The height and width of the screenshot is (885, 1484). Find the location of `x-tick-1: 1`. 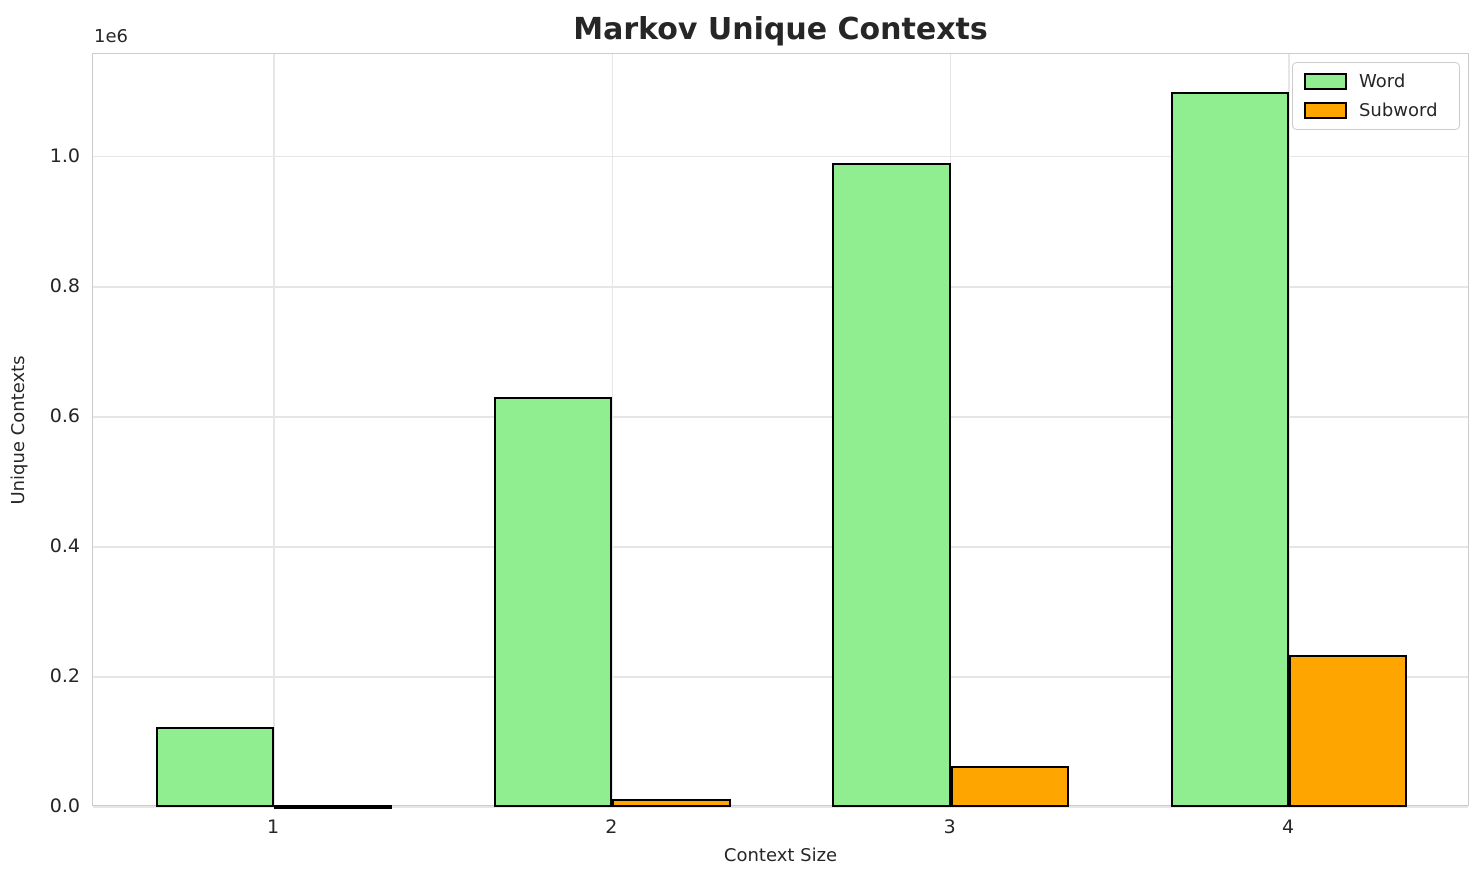

x-tick-1: 1 is located at coordinates (273, 827).